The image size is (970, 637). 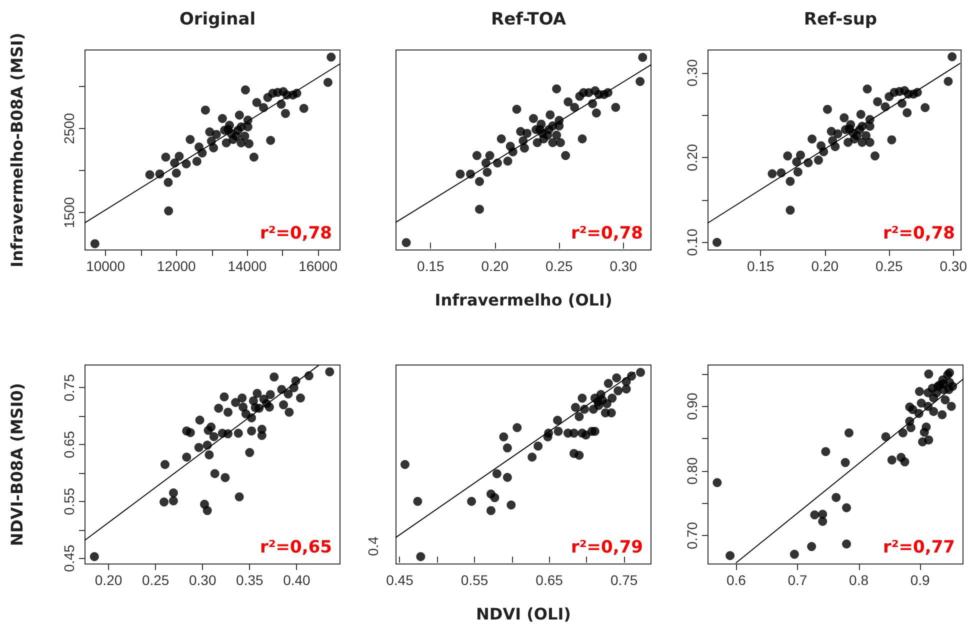 What do you see at coordinates (373, 546) in the screenshot?
I see `text: 0.4` at bounding box center [373, 546].